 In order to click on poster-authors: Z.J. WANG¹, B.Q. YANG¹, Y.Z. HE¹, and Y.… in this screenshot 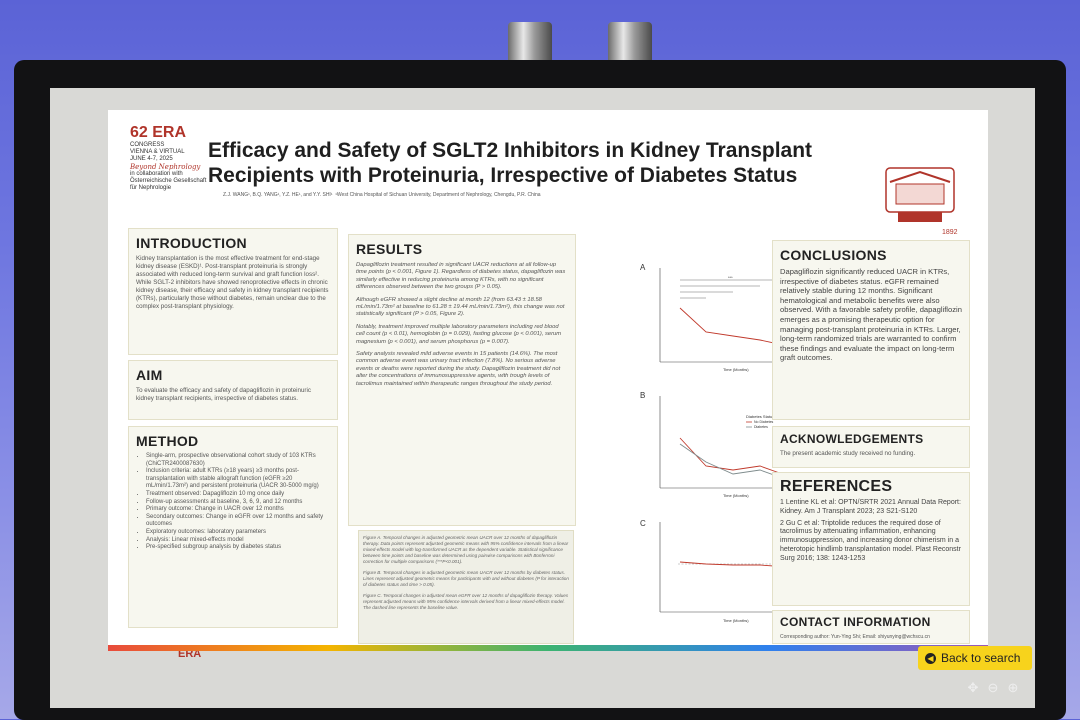, I will do `click(382, 195)`.